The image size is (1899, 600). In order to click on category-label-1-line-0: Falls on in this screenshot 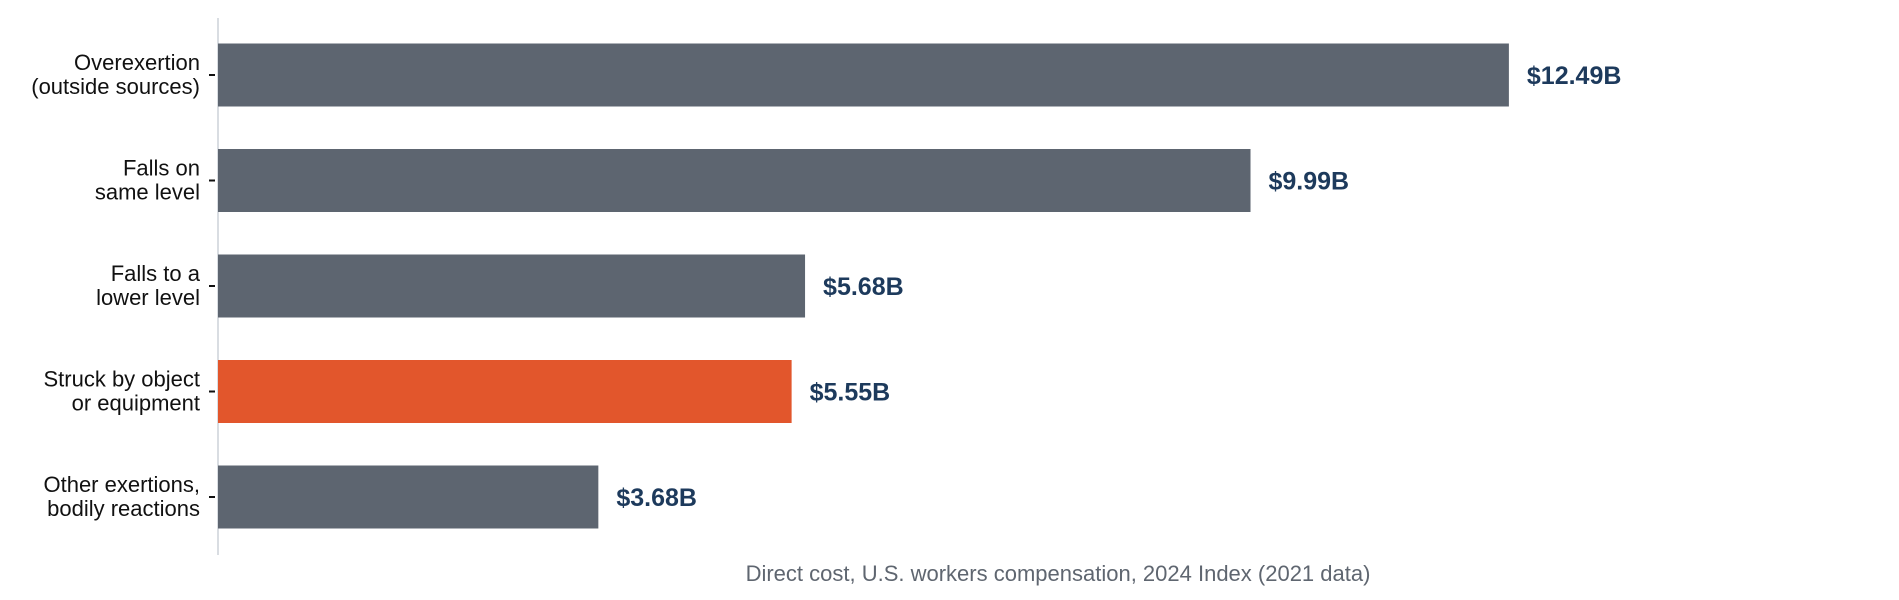, I will do `click(161, 168)`.